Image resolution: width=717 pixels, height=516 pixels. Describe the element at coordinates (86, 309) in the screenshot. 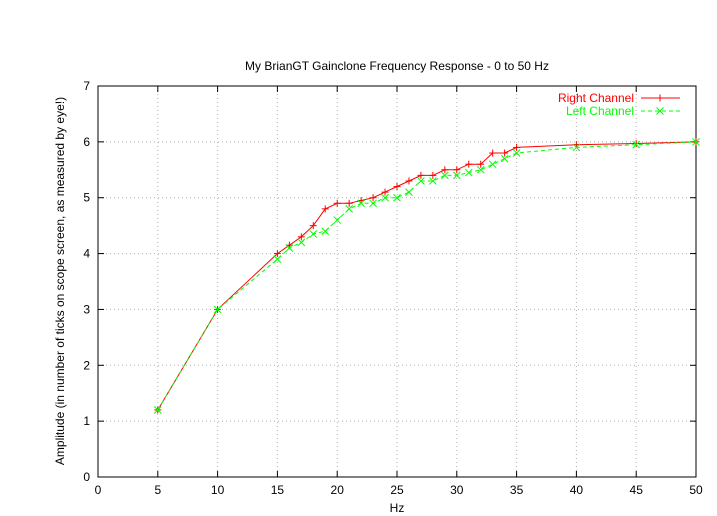

I see `y-tick-label: 3` at that location.